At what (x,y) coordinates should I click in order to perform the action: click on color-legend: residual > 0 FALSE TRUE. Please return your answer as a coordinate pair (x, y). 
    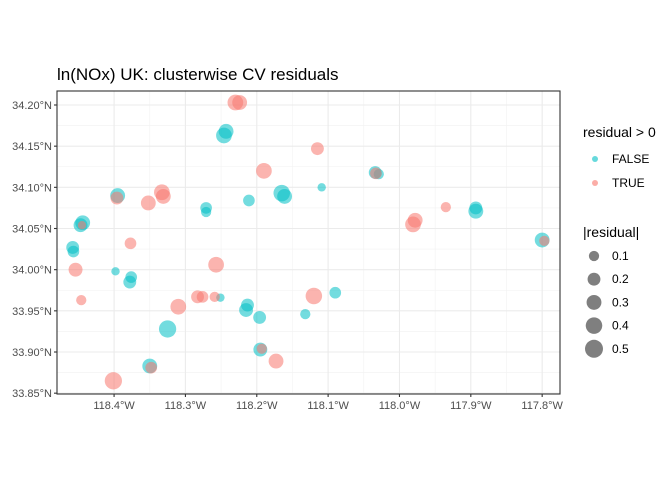
    Looking at the image, I should click on (619, 157).